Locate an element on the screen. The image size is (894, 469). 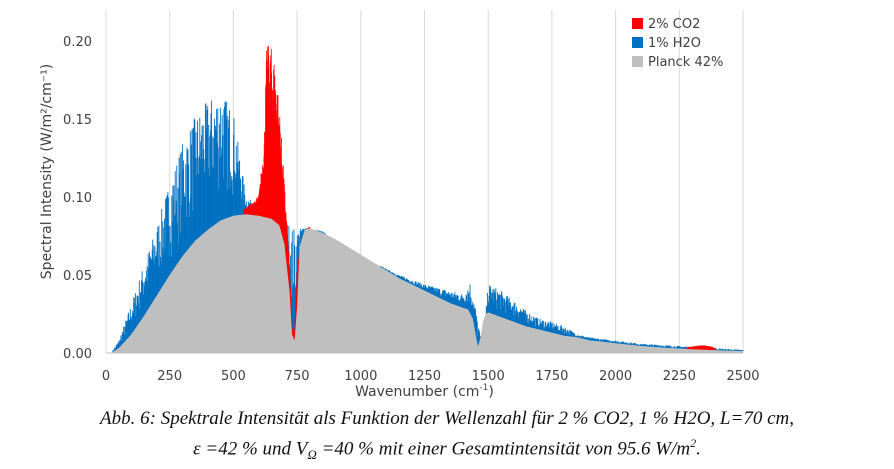
x-tick-label: 2000 is located at coordinates (615, 376).